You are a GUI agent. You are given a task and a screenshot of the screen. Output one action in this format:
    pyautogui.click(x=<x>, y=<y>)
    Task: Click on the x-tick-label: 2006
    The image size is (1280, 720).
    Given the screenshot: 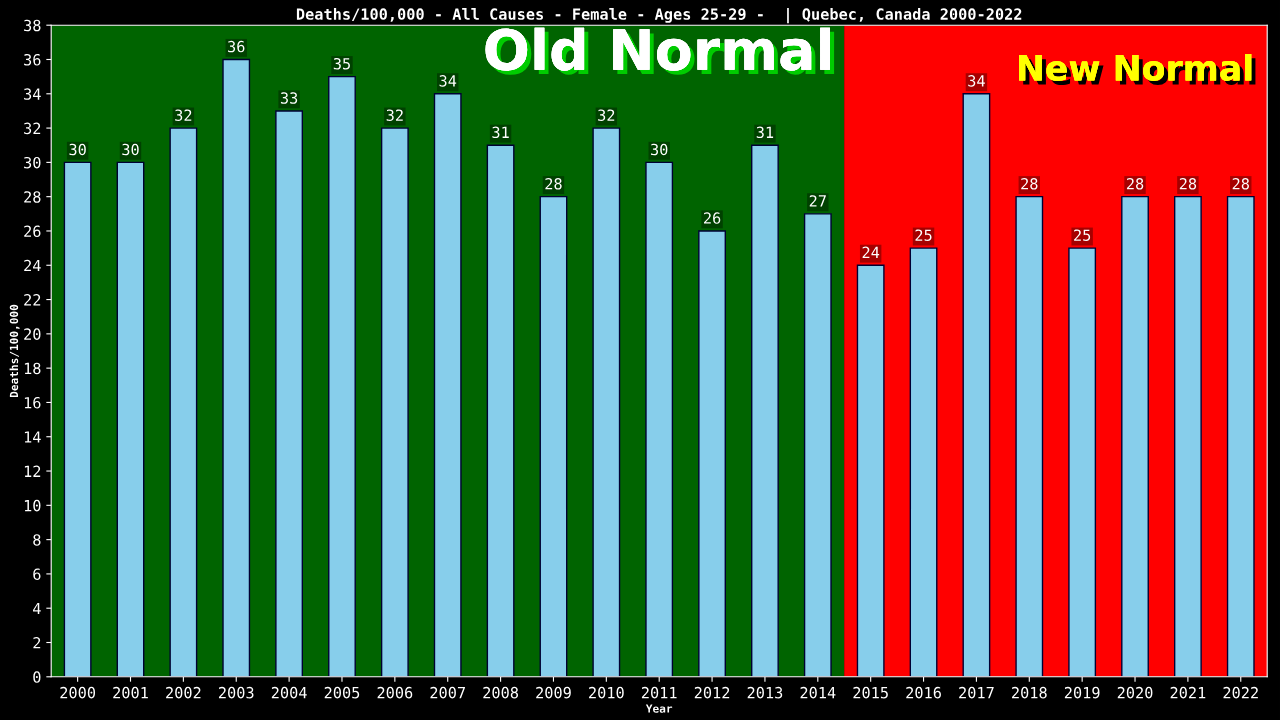 What is the action you would take?
    pyautogui.click(x=395, y=692)
    